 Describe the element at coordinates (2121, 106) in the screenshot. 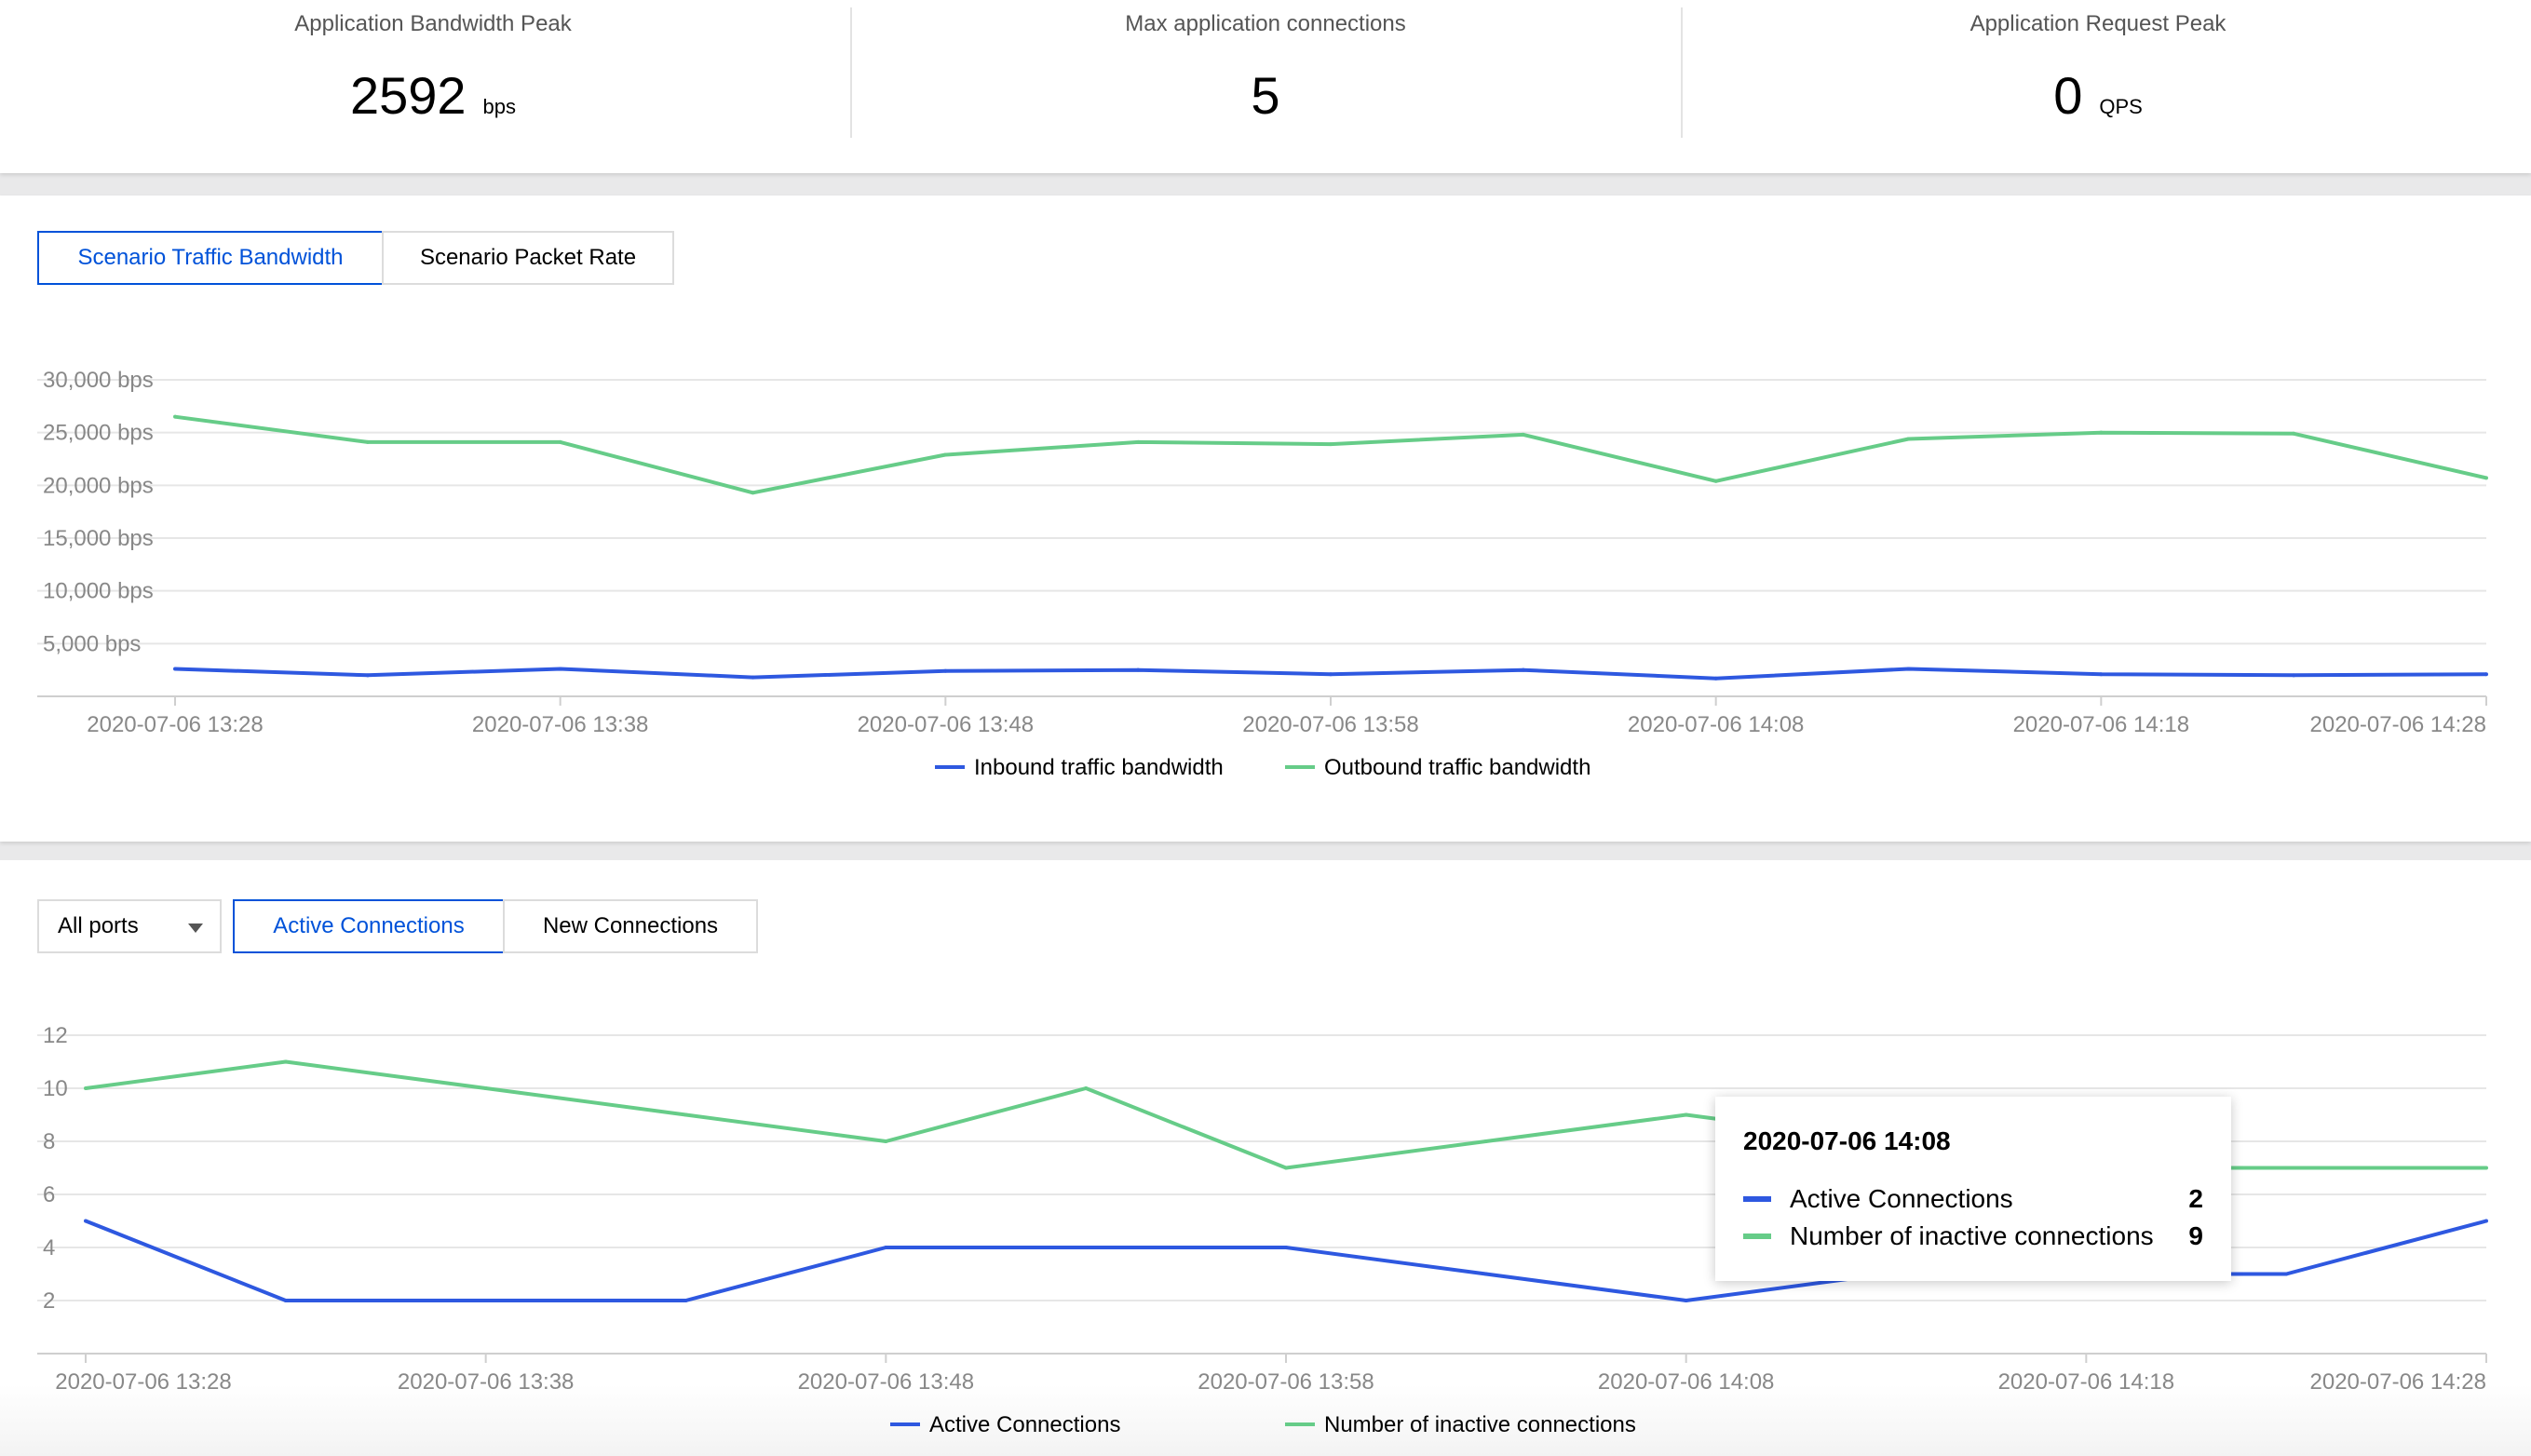

I see `stat-unit: QPS` at that location.